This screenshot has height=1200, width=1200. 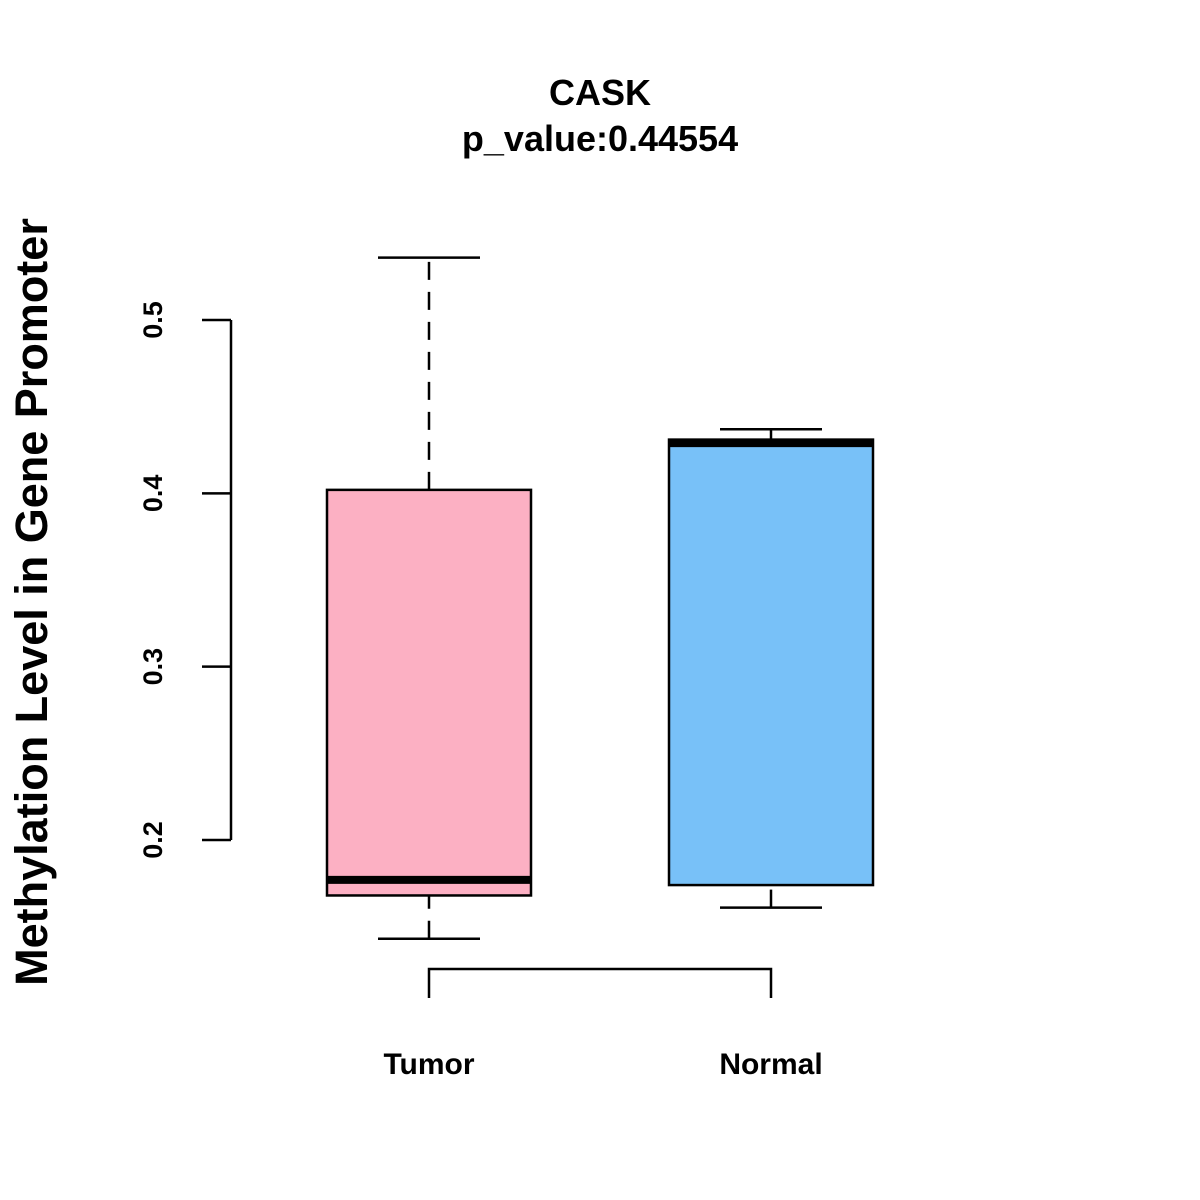 What do you see at coordinates (153, 840) in the screenshot?
I see `y-tick-label: 0.2` at bounding box center [153, 840].